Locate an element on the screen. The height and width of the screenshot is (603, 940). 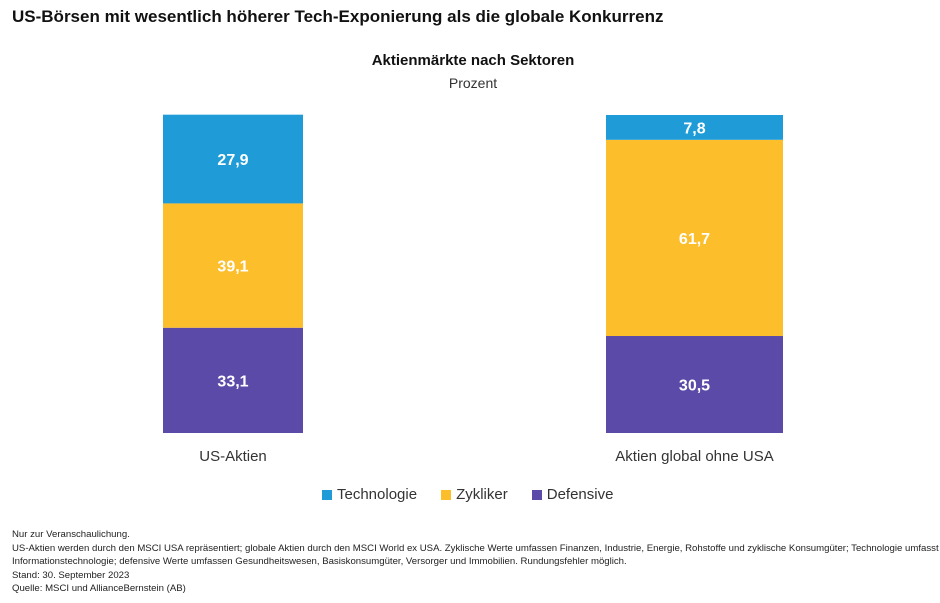
data-label: 30,5 is located at coordinates (694, 386).